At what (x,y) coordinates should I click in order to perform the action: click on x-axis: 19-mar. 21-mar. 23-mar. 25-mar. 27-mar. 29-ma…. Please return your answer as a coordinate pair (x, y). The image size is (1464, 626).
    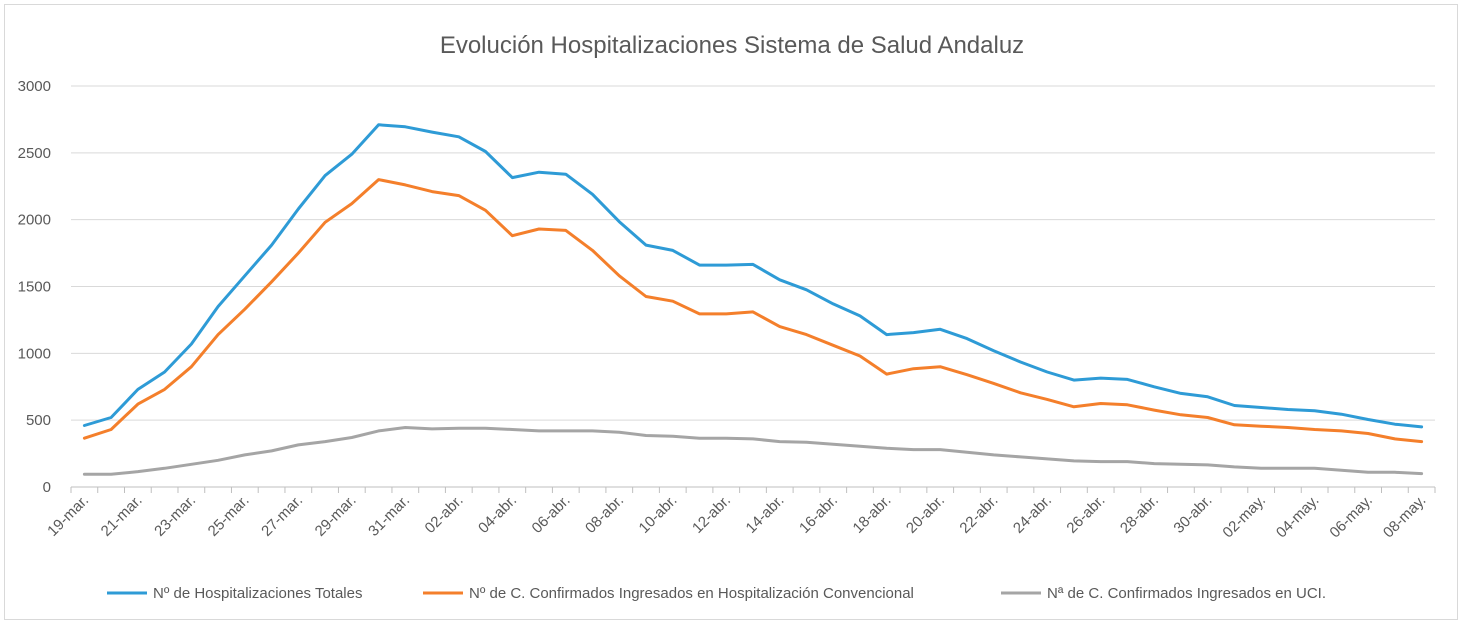
    Looking at the image, I should click on (740, 514).